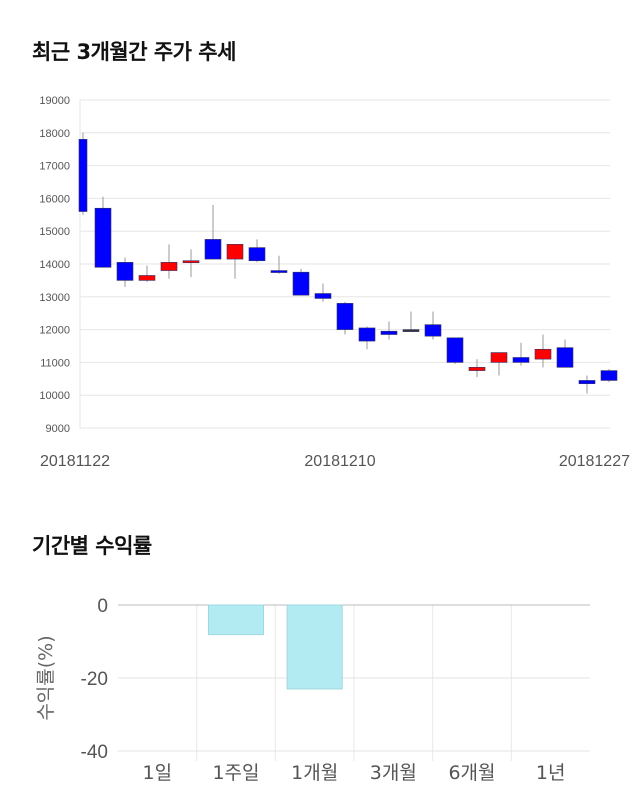 This screenshot has height=810, width=640. Describe the element at coordinates (235, 773) in the screenshot. I see `x-tick-label: 1주일` at that location.